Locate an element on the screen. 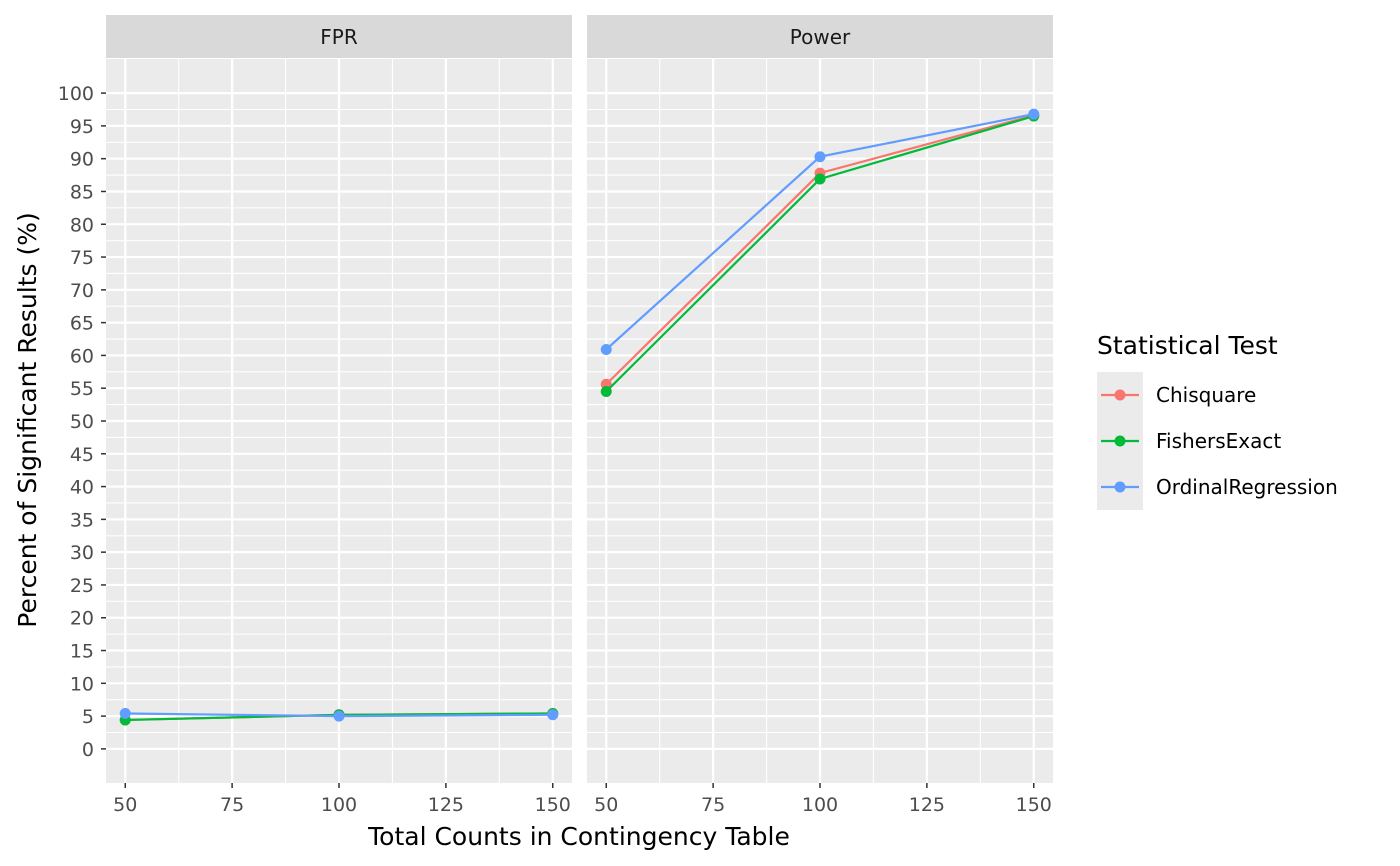  y-tick-label: 80 is located at coordinates (82, 225).